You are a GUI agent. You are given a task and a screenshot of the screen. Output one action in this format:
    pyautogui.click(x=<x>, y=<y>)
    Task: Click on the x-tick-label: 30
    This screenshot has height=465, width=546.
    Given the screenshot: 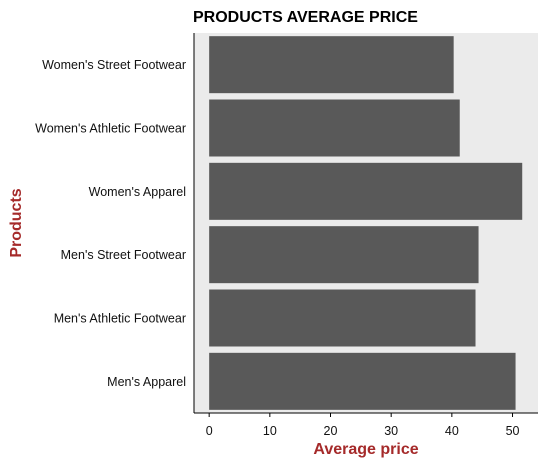 What is the action you would take?
    pyautogui.click(x=391, y=431)
    